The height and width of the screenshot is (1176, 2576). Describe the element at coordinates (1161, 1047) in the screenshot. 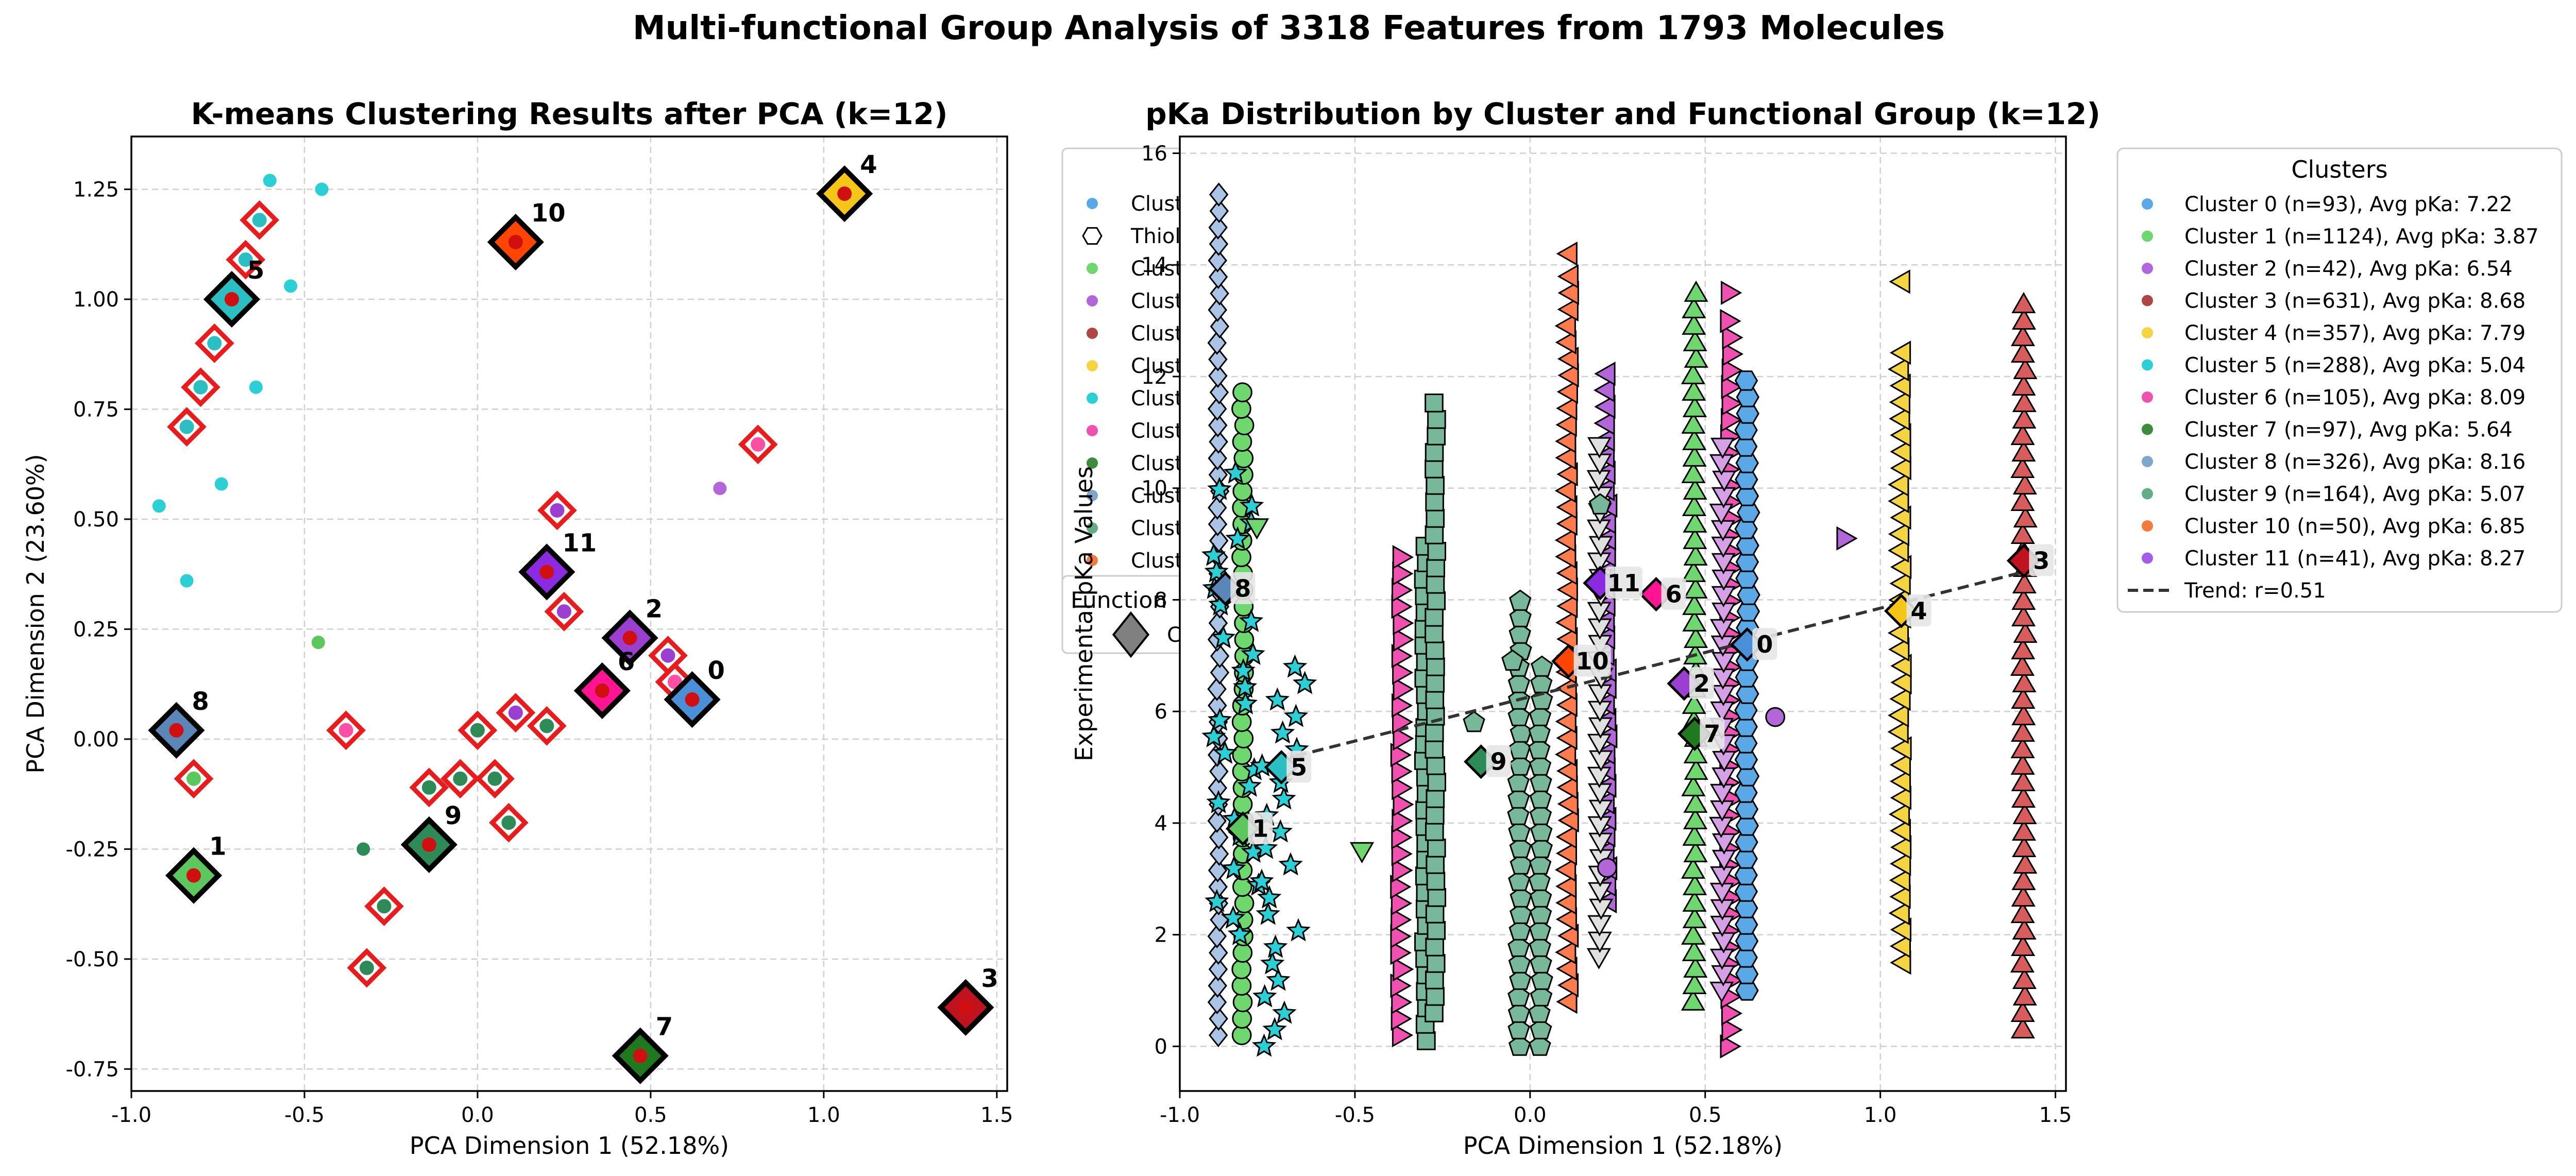

I see `p2-ytick-label: 0` at that location.